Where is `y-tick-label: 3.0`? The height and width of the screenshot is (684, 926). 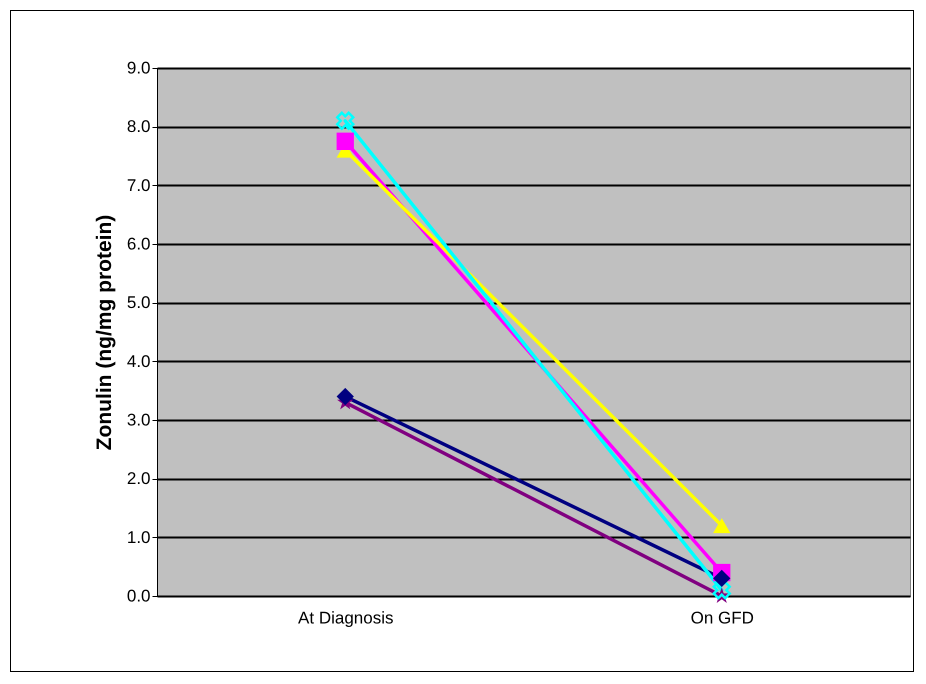
y-tick-label: 3.0 is located at coordinates (138, 420).